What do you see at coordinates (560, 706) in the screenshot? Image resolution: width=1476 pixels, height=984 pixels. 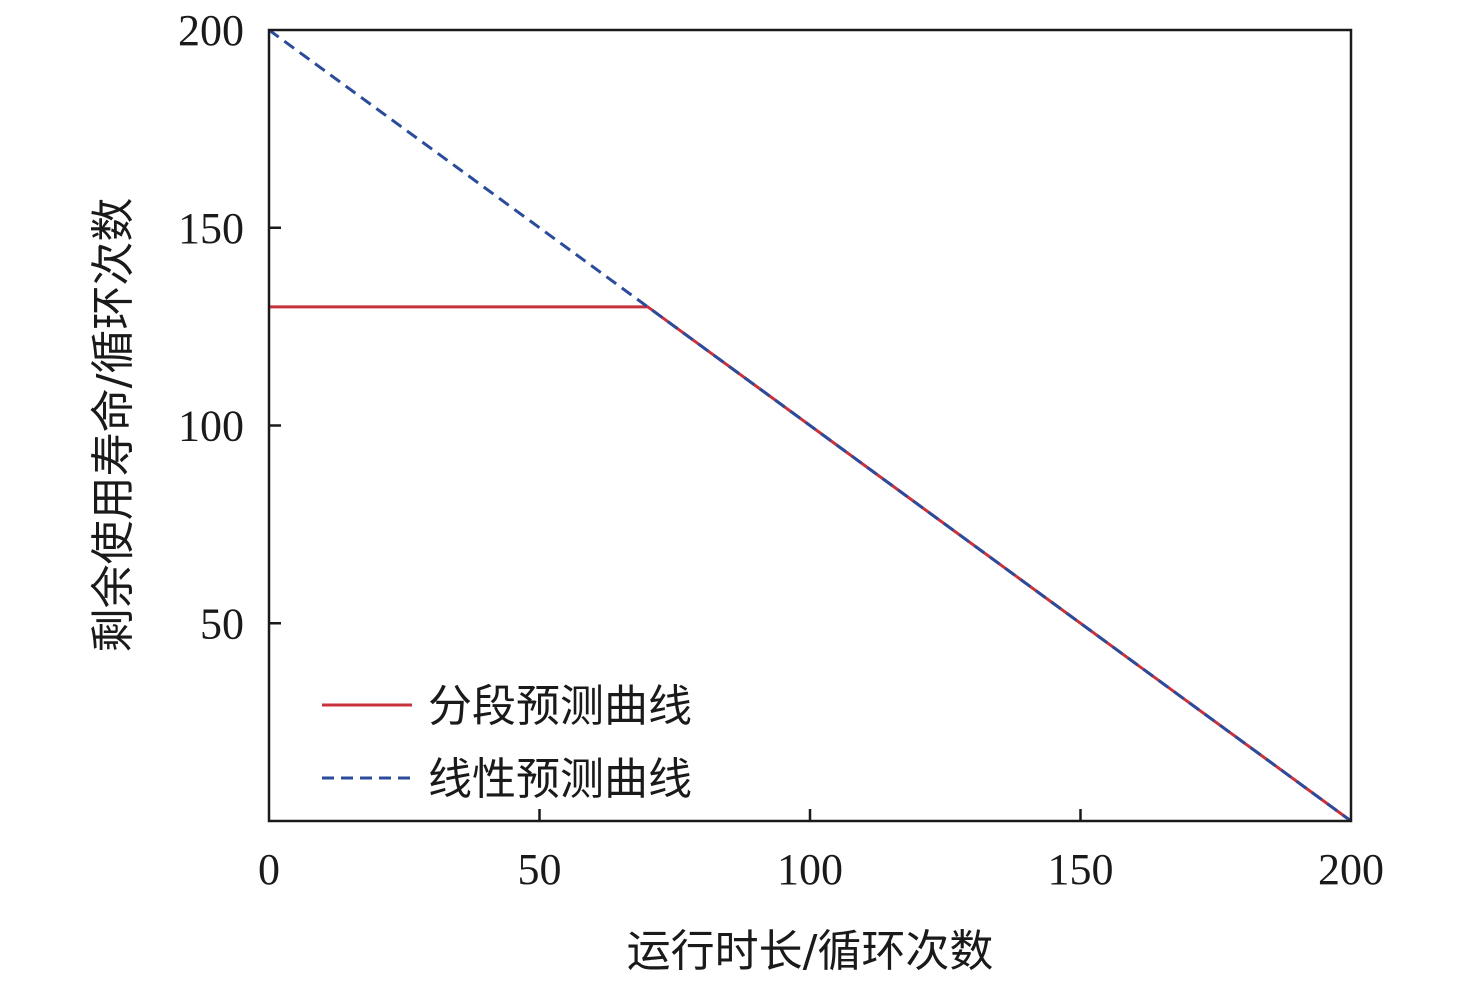 I see `legend-label-1: 分段预测曲线` at bounding box center [560, 706].